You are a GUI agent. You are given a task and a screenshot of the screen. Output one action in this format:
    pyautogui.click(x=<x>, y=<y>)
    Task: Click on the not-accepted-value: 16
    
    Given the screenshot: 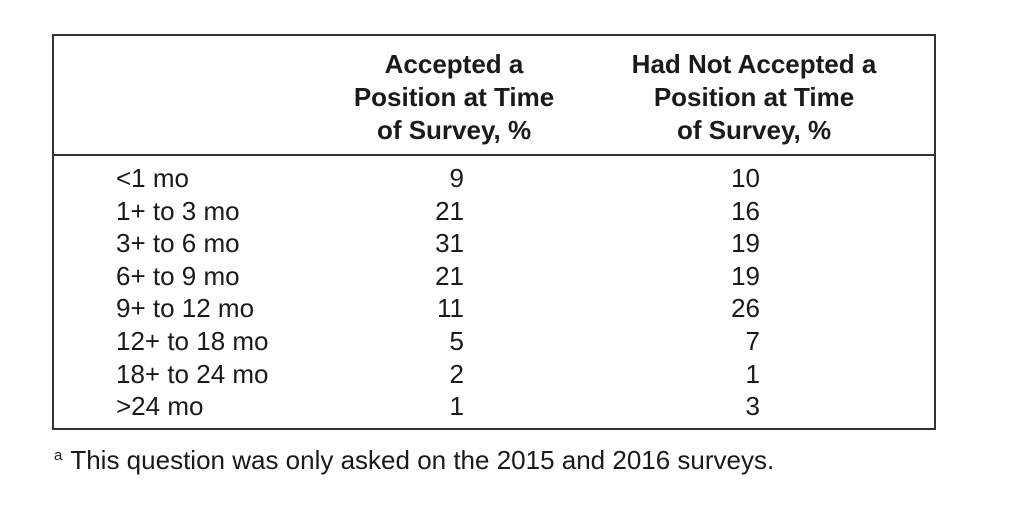 What is the action you would take?
    pyautogui.click(x=745, y=210)
    